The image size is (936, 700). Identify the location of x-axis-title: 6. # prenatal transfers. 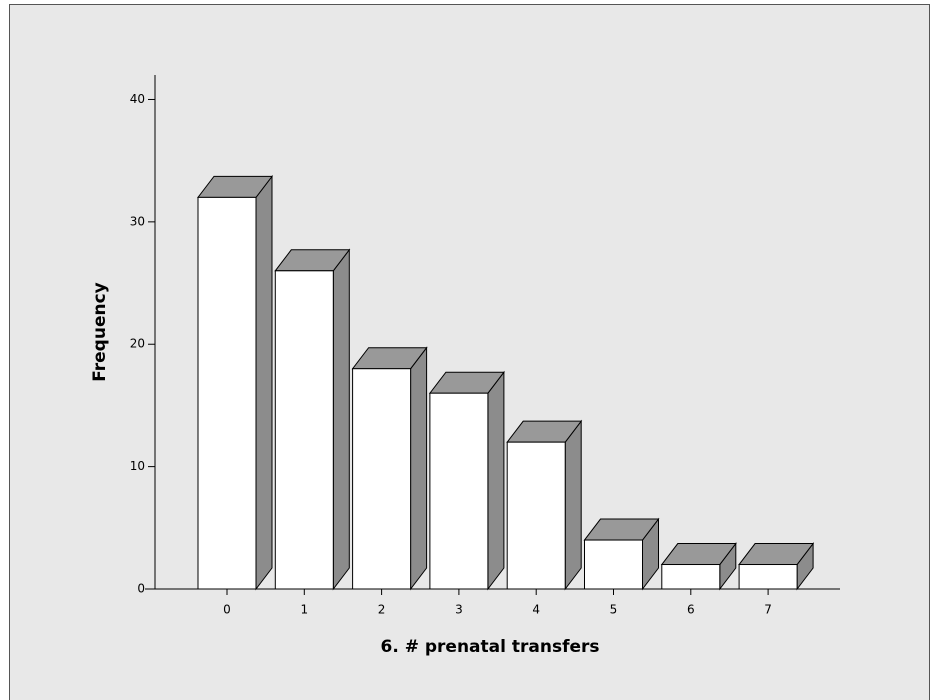
(490, 647).